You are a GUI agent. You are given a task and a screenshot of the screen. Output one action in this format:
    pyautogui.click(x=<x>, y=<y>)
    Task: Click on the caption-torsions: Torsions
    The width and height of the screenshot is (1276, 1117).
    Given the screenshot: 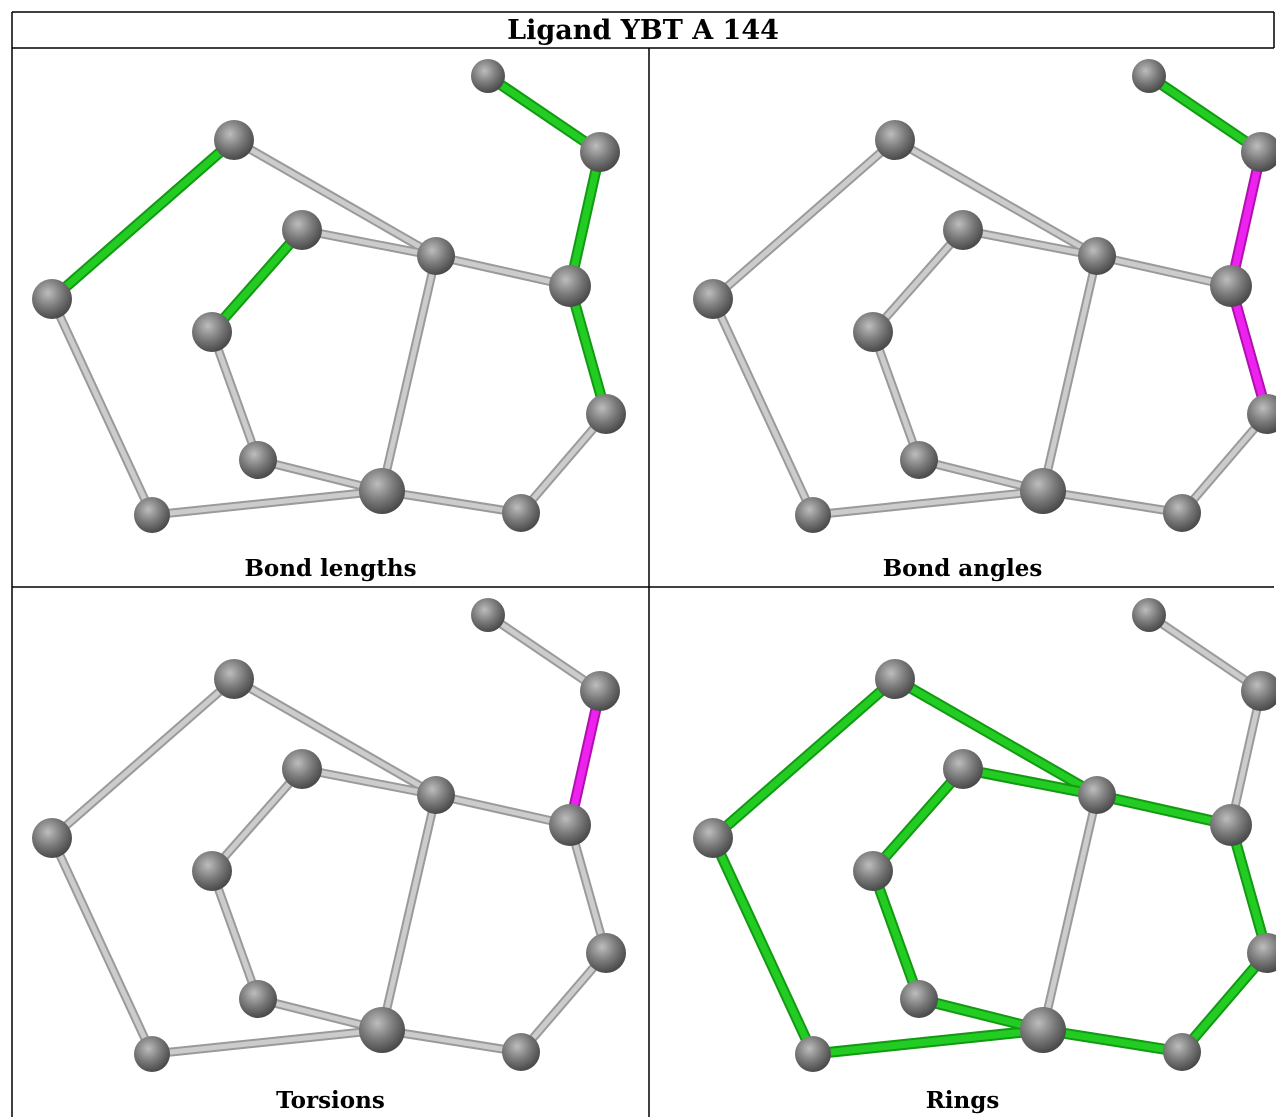 What is the action you would take?
    pyautogui.click(x=330, y=1100)
    